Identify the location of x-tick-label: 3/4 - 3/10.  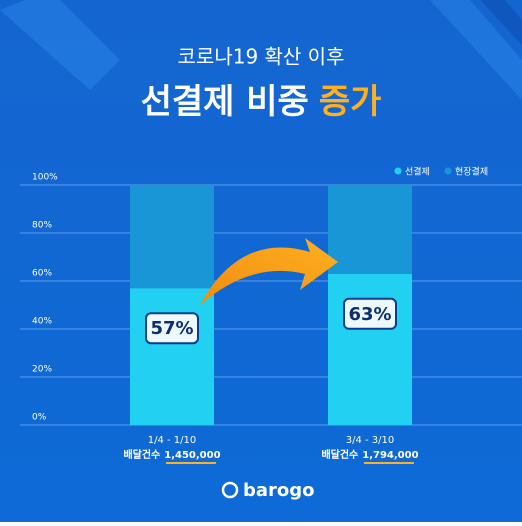
(370, 440).